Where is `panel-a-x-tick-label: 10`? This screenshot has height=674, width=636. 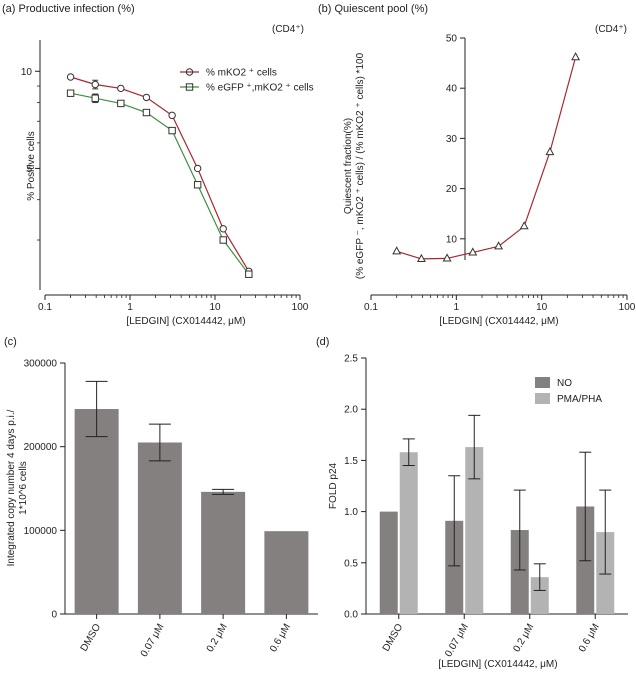
panel-a-x-tick-label: 10 is located at coordinates (215, 307).